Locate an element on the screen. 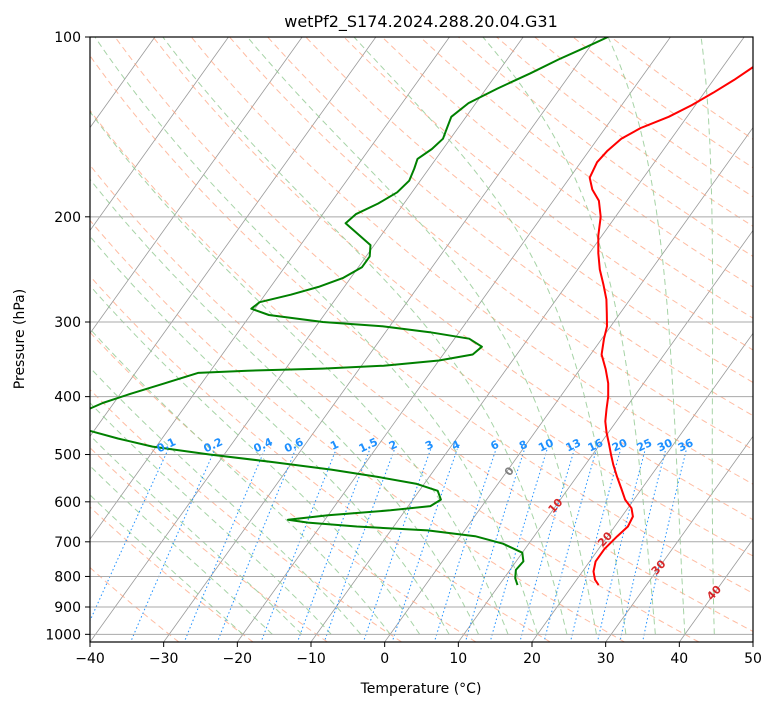 The width and height of the screenshot is (775, 708). x-tick-label: −20 is located at coordinates (238, 659).